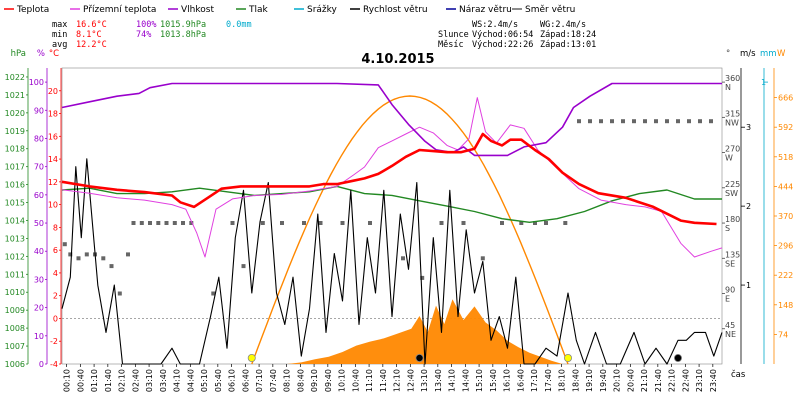 The image size is (800, 400). Describe the element at coordinates (603, 380) in the screenshot. I see `x-tick-label: 19:40` at that location.